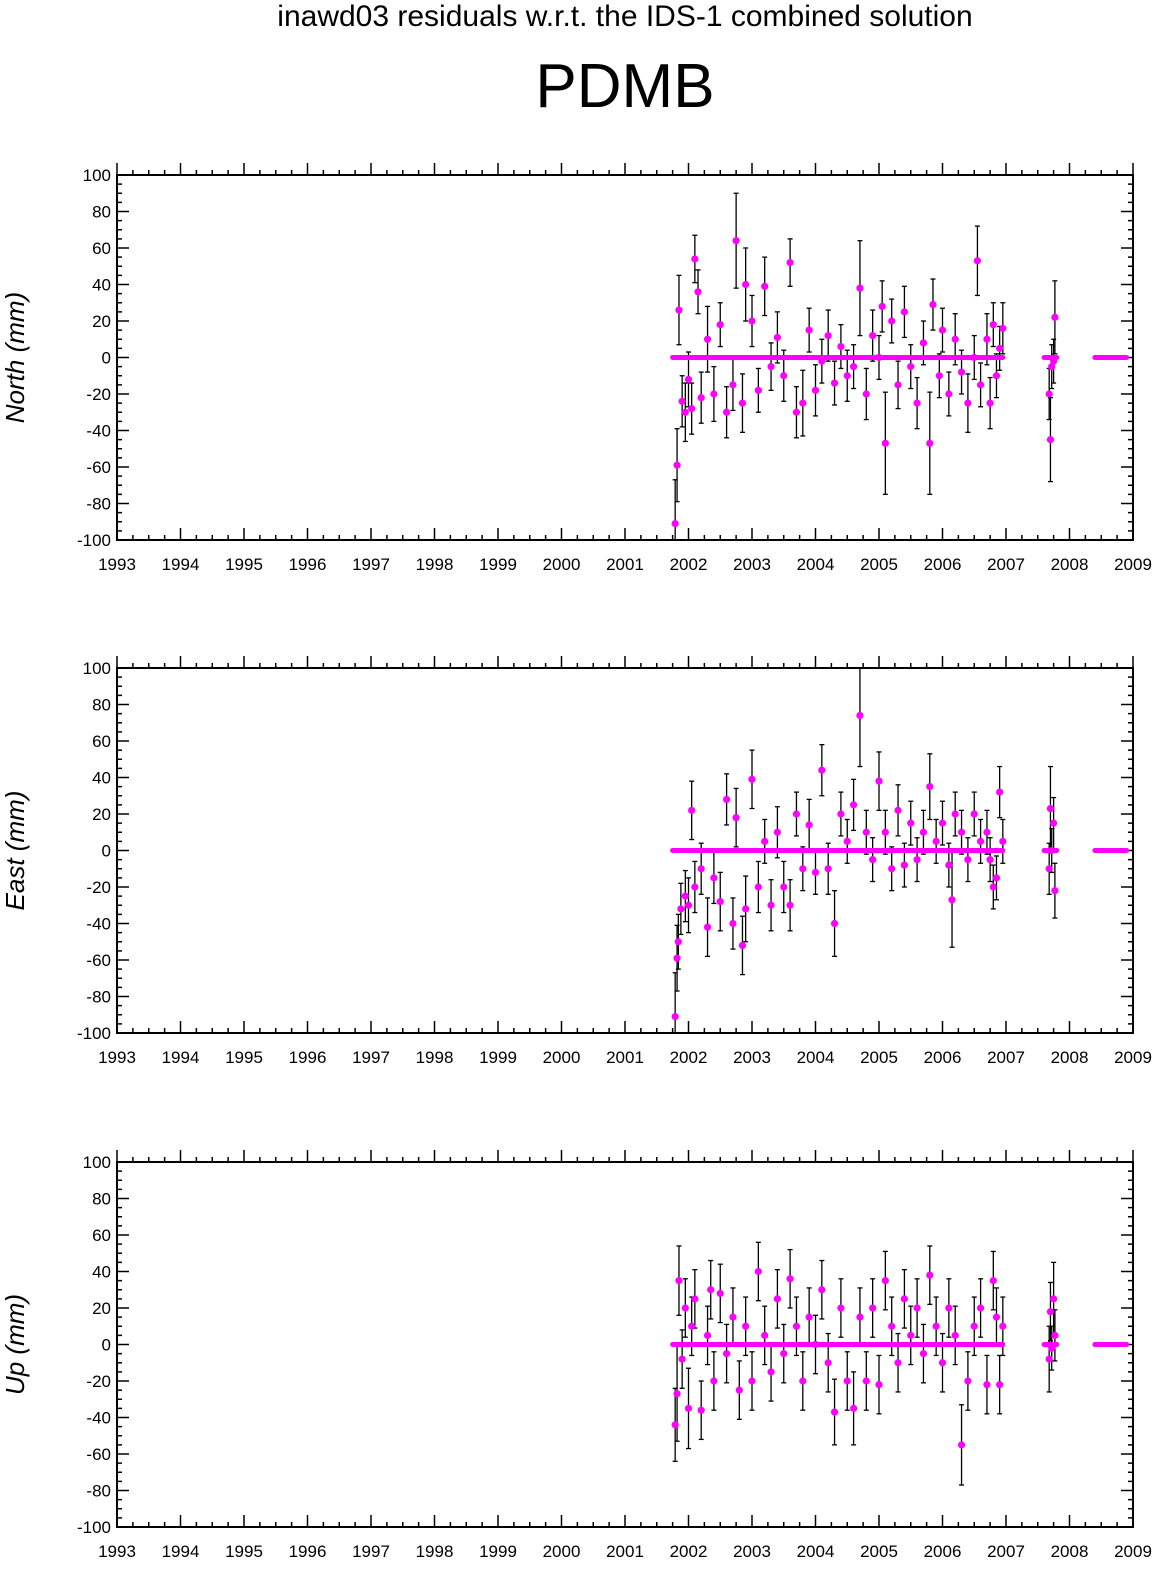 This screenshot has height=1575, width=1160. I want to click on y-axis-title: North (mm), so click(15, 357).